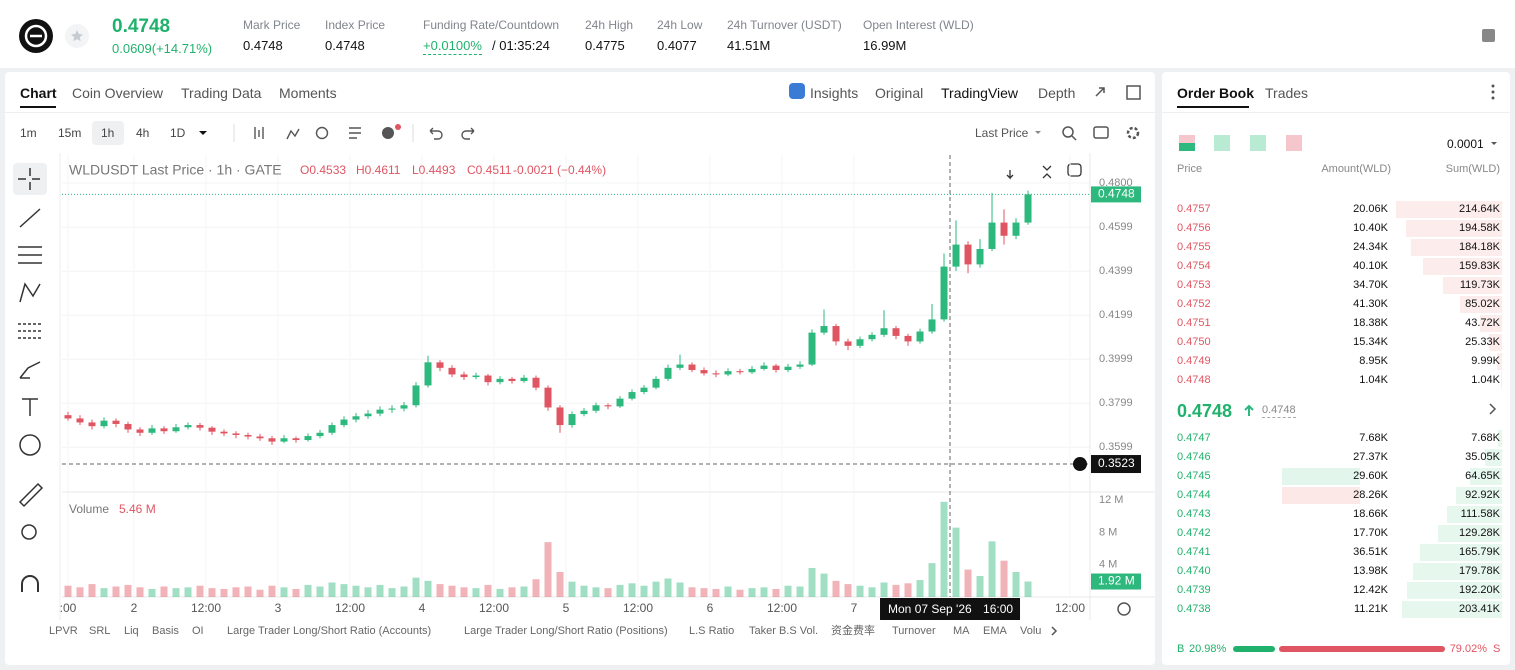 The width and height of the screenshot is (1515, 670). What do you see at coordinates (1194, 342) in the screenshot?
I see `book-price: 0.4750` at bounding box center [1194, 342].